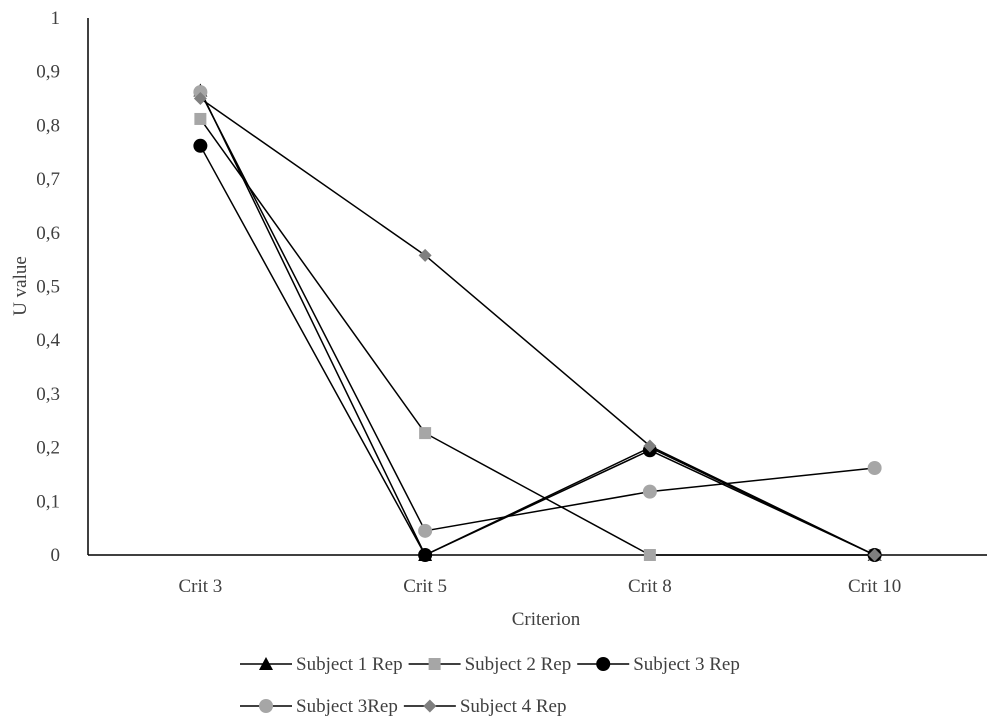 The height and width of the screenshot is (721, 997). I want to click on legend-item: Subject 3Rep, so click(319, 706).